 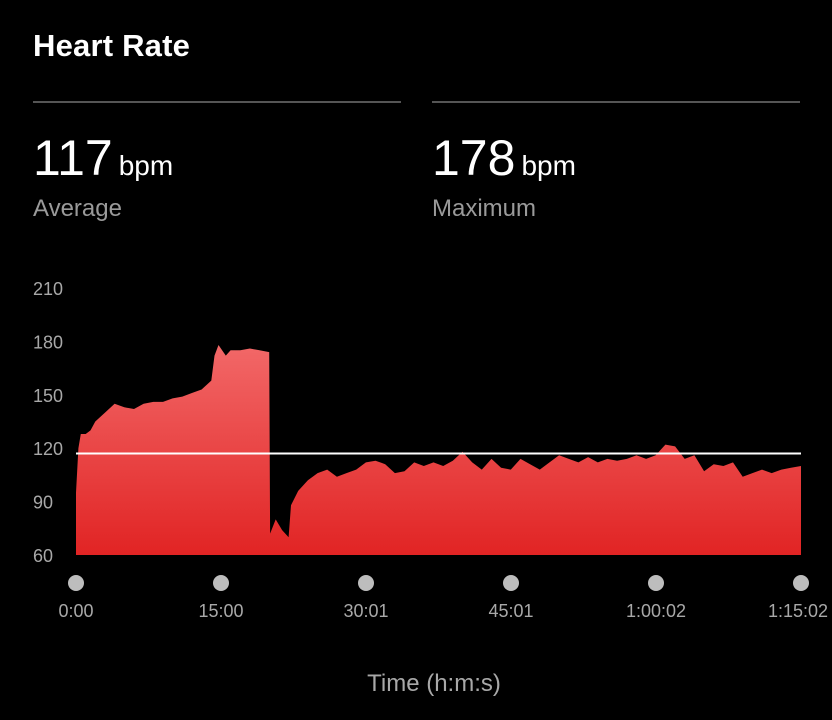 I want to click on y-tick-label: 90, so click(x=43, y=503).